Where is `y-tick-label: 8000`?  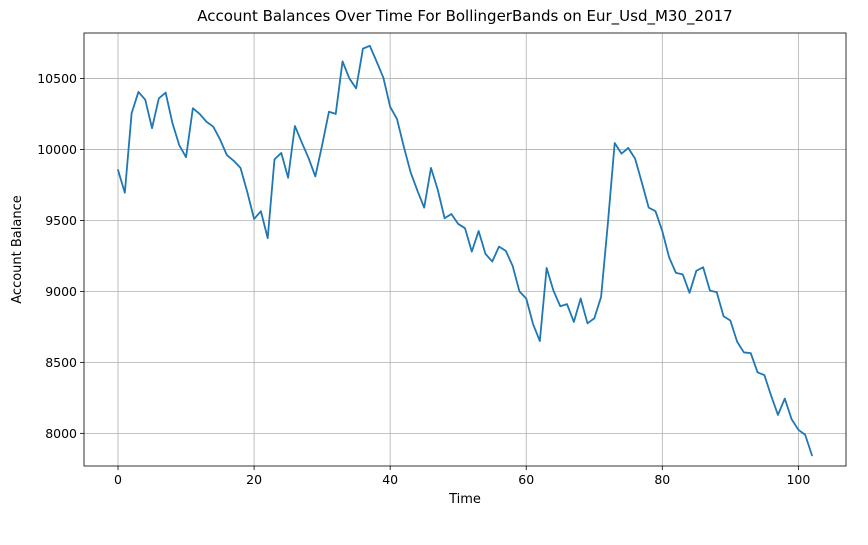
y-tick-label: 8000 is located at coordinates (61, 433).